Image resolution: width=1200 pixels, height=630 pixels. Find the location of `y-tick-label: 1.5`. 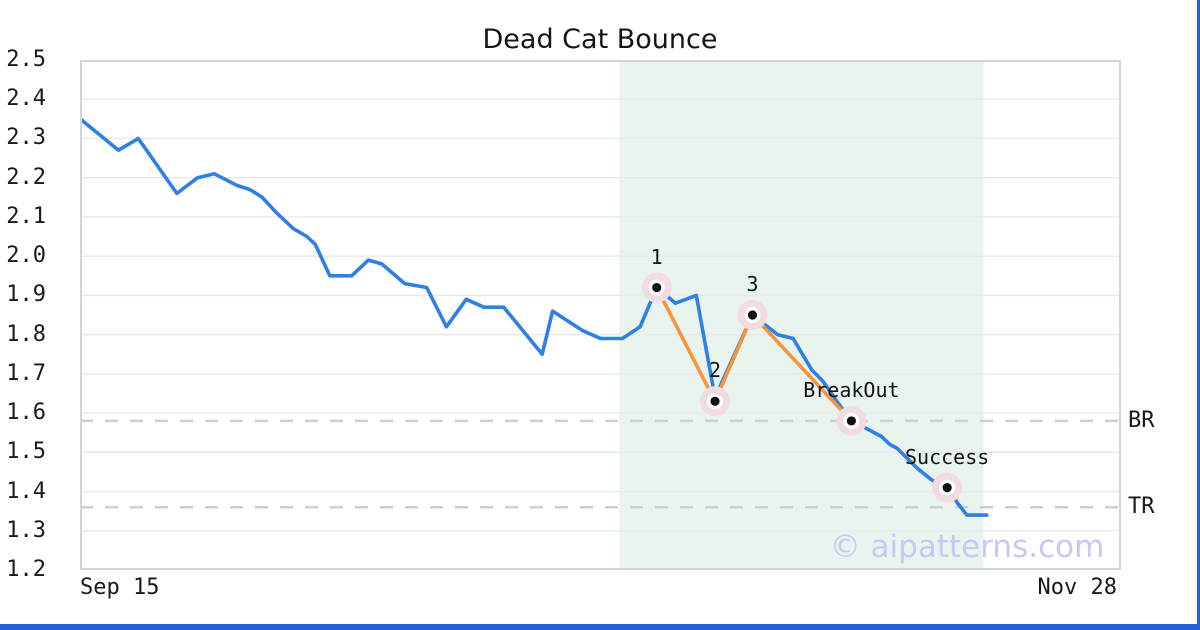

y-tick-label: 1.5 is located at coordinates (26, 452).